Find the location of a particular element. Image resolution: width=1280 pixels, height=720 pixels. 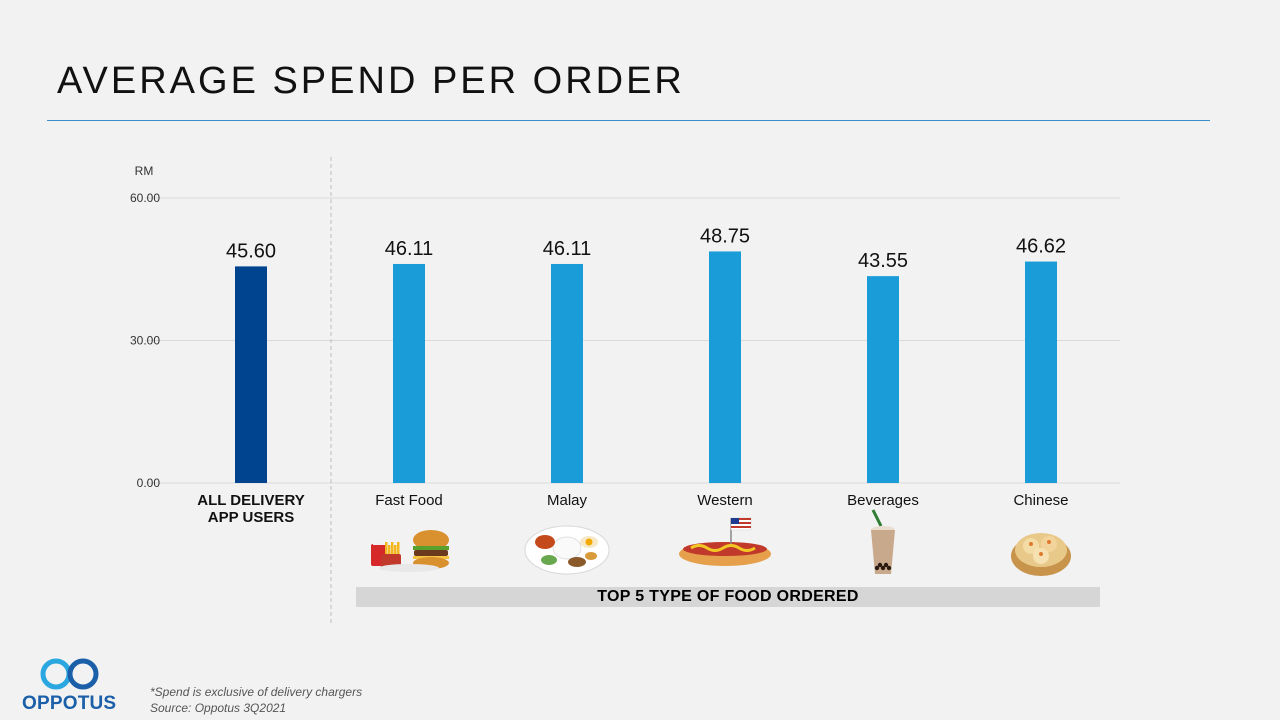

bar-fast-food is located at coordinates (409, 373).